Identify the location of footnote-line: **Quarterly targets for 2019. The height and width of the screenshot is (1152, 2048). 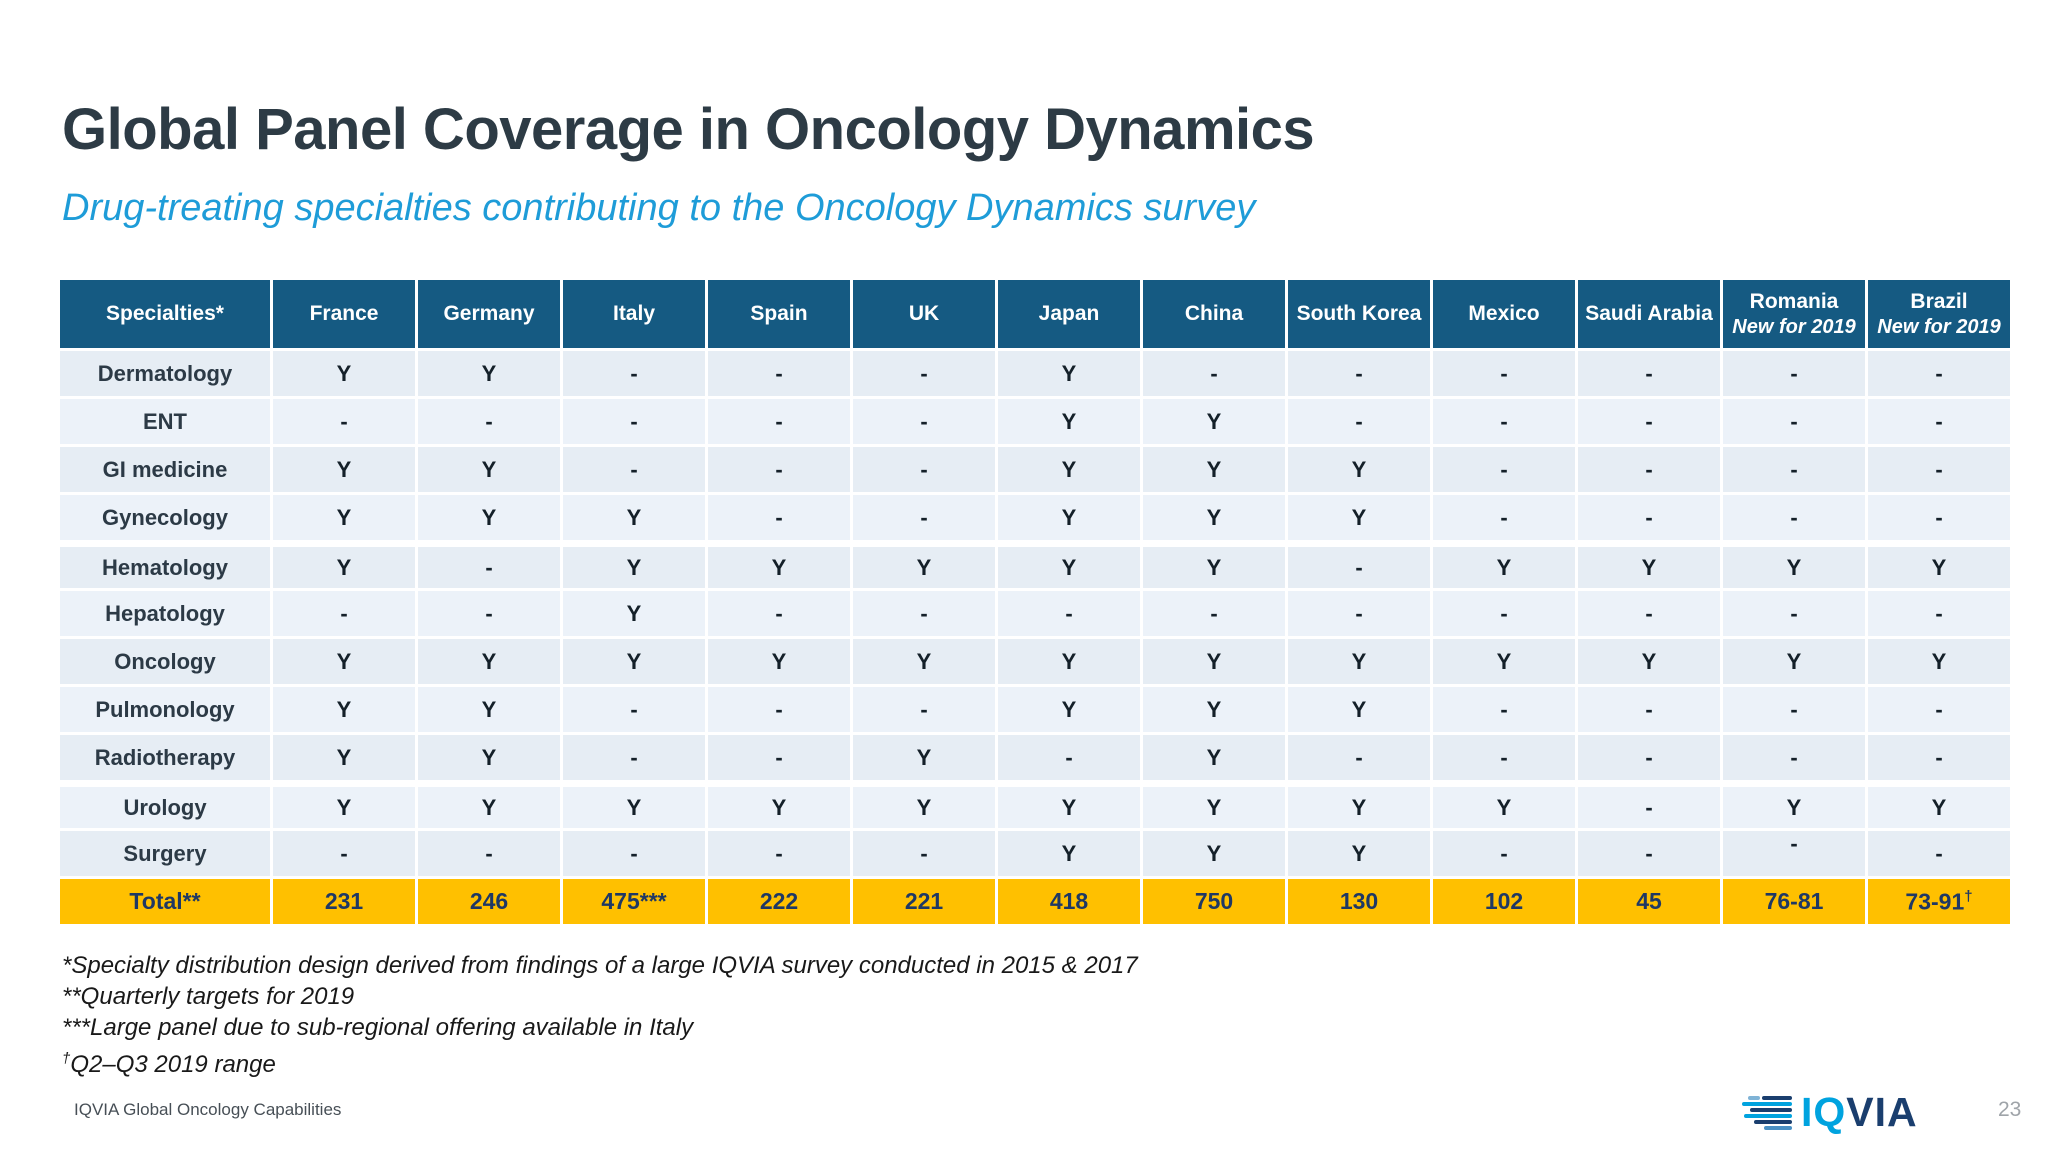
(208, 996).